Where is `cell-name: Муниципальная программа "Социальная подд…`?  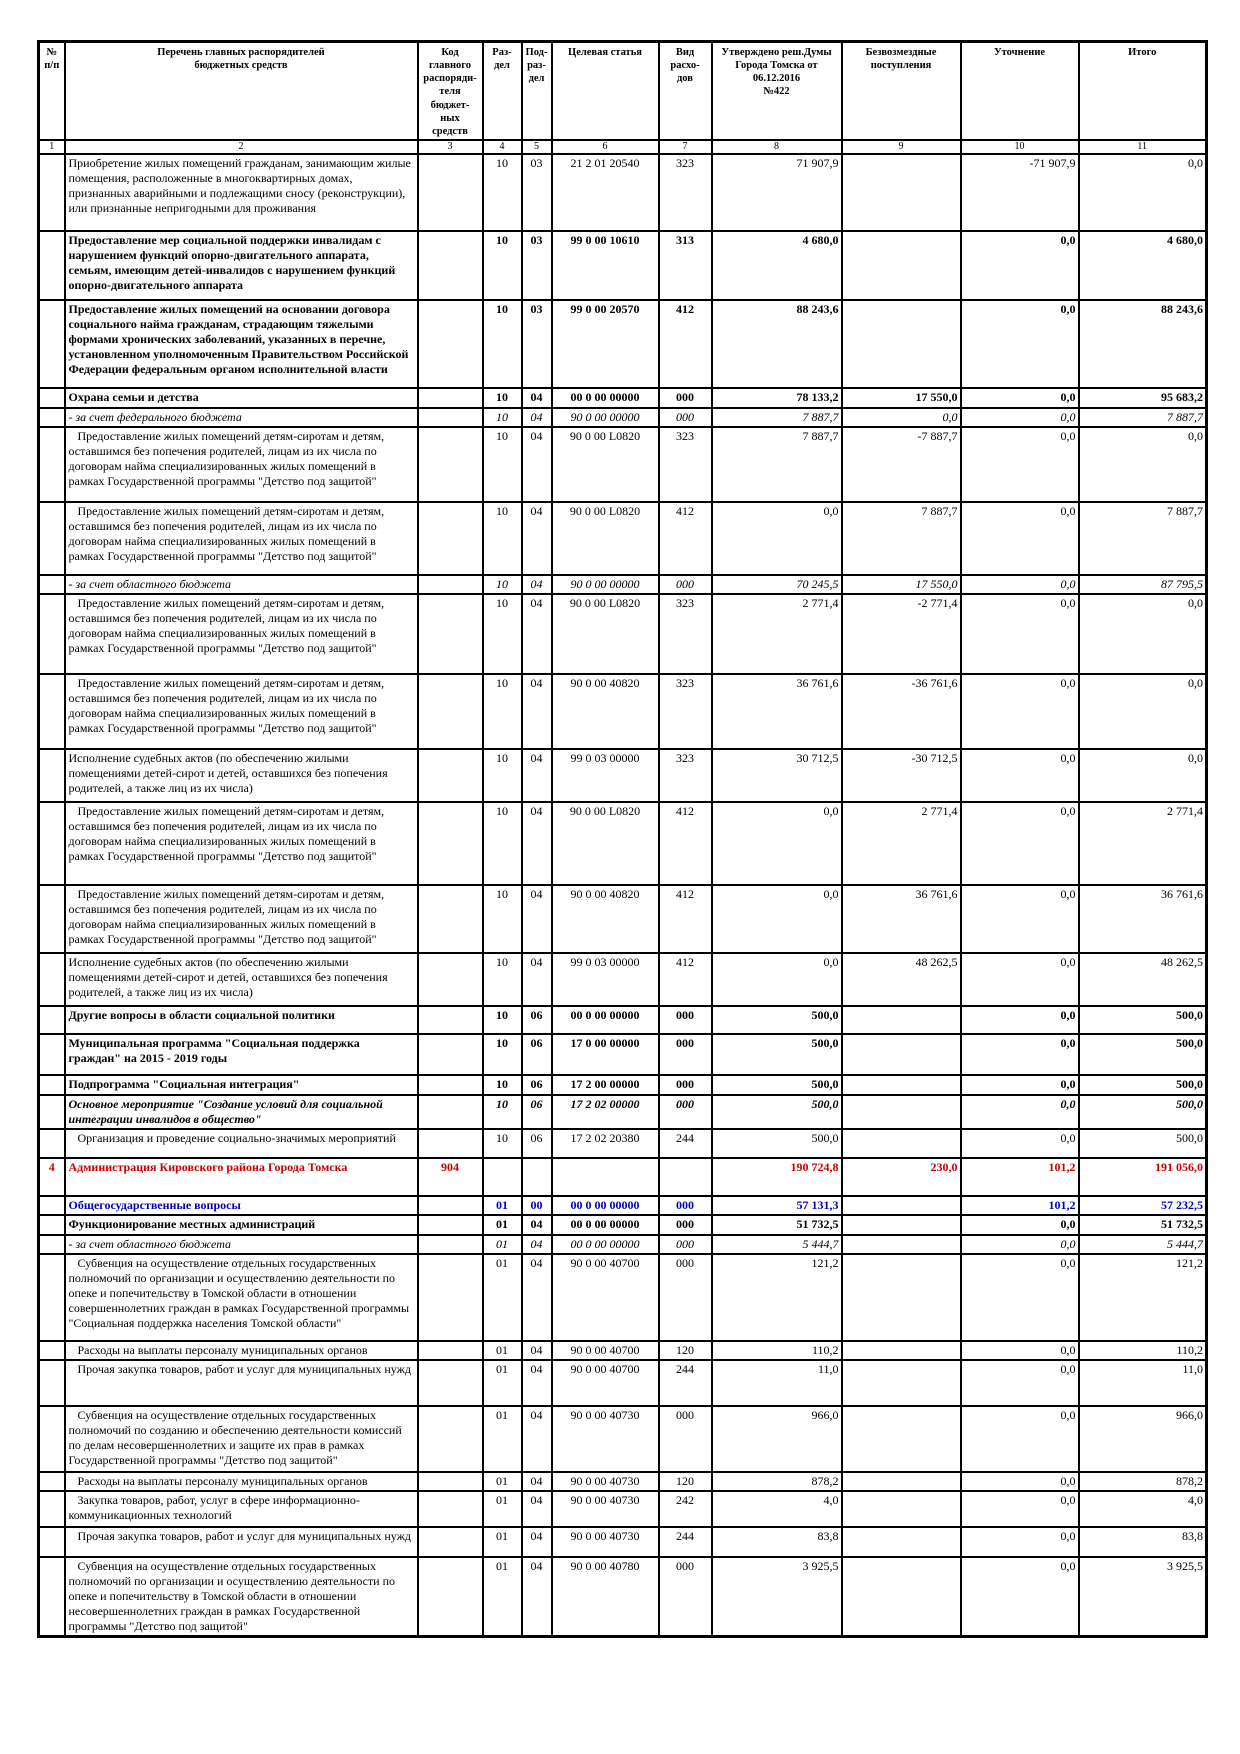
cell-name: Муниципальная программа "Социальная подд… is located at coordinates (241, 1055).